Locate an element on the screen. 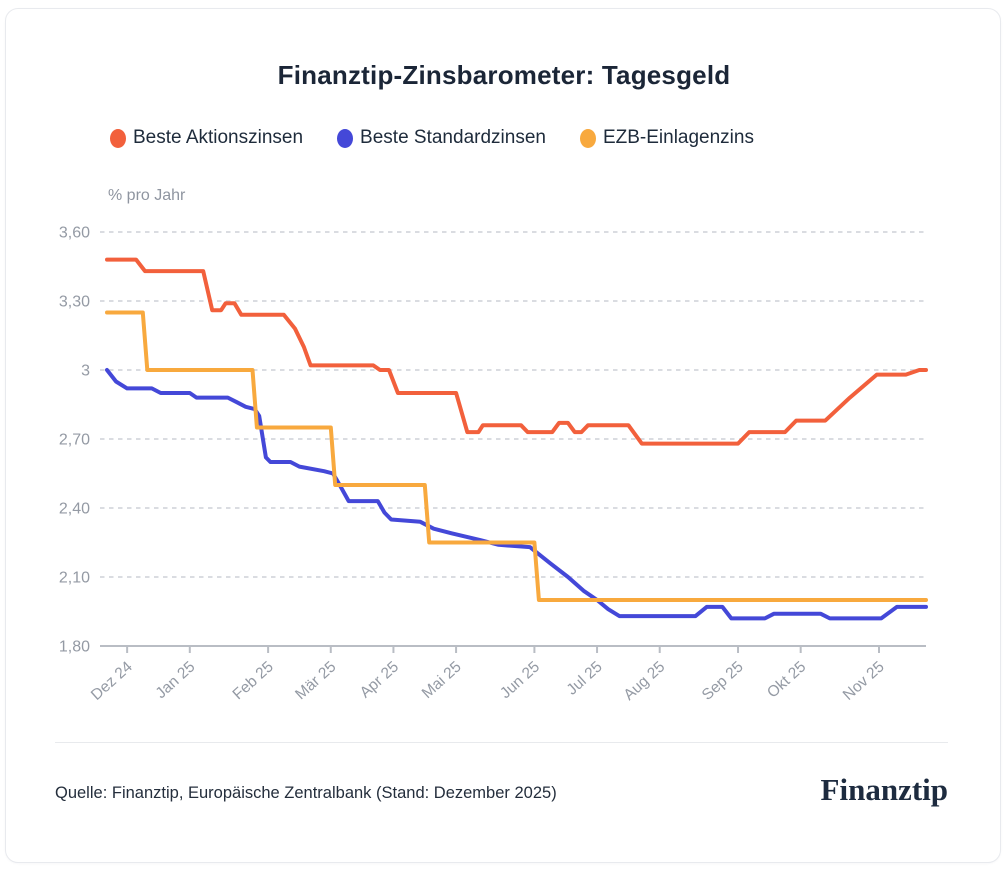 This screenshot has width=1008, height=874. y-tick-label: 2,10 is located at coordinates (74, 578).